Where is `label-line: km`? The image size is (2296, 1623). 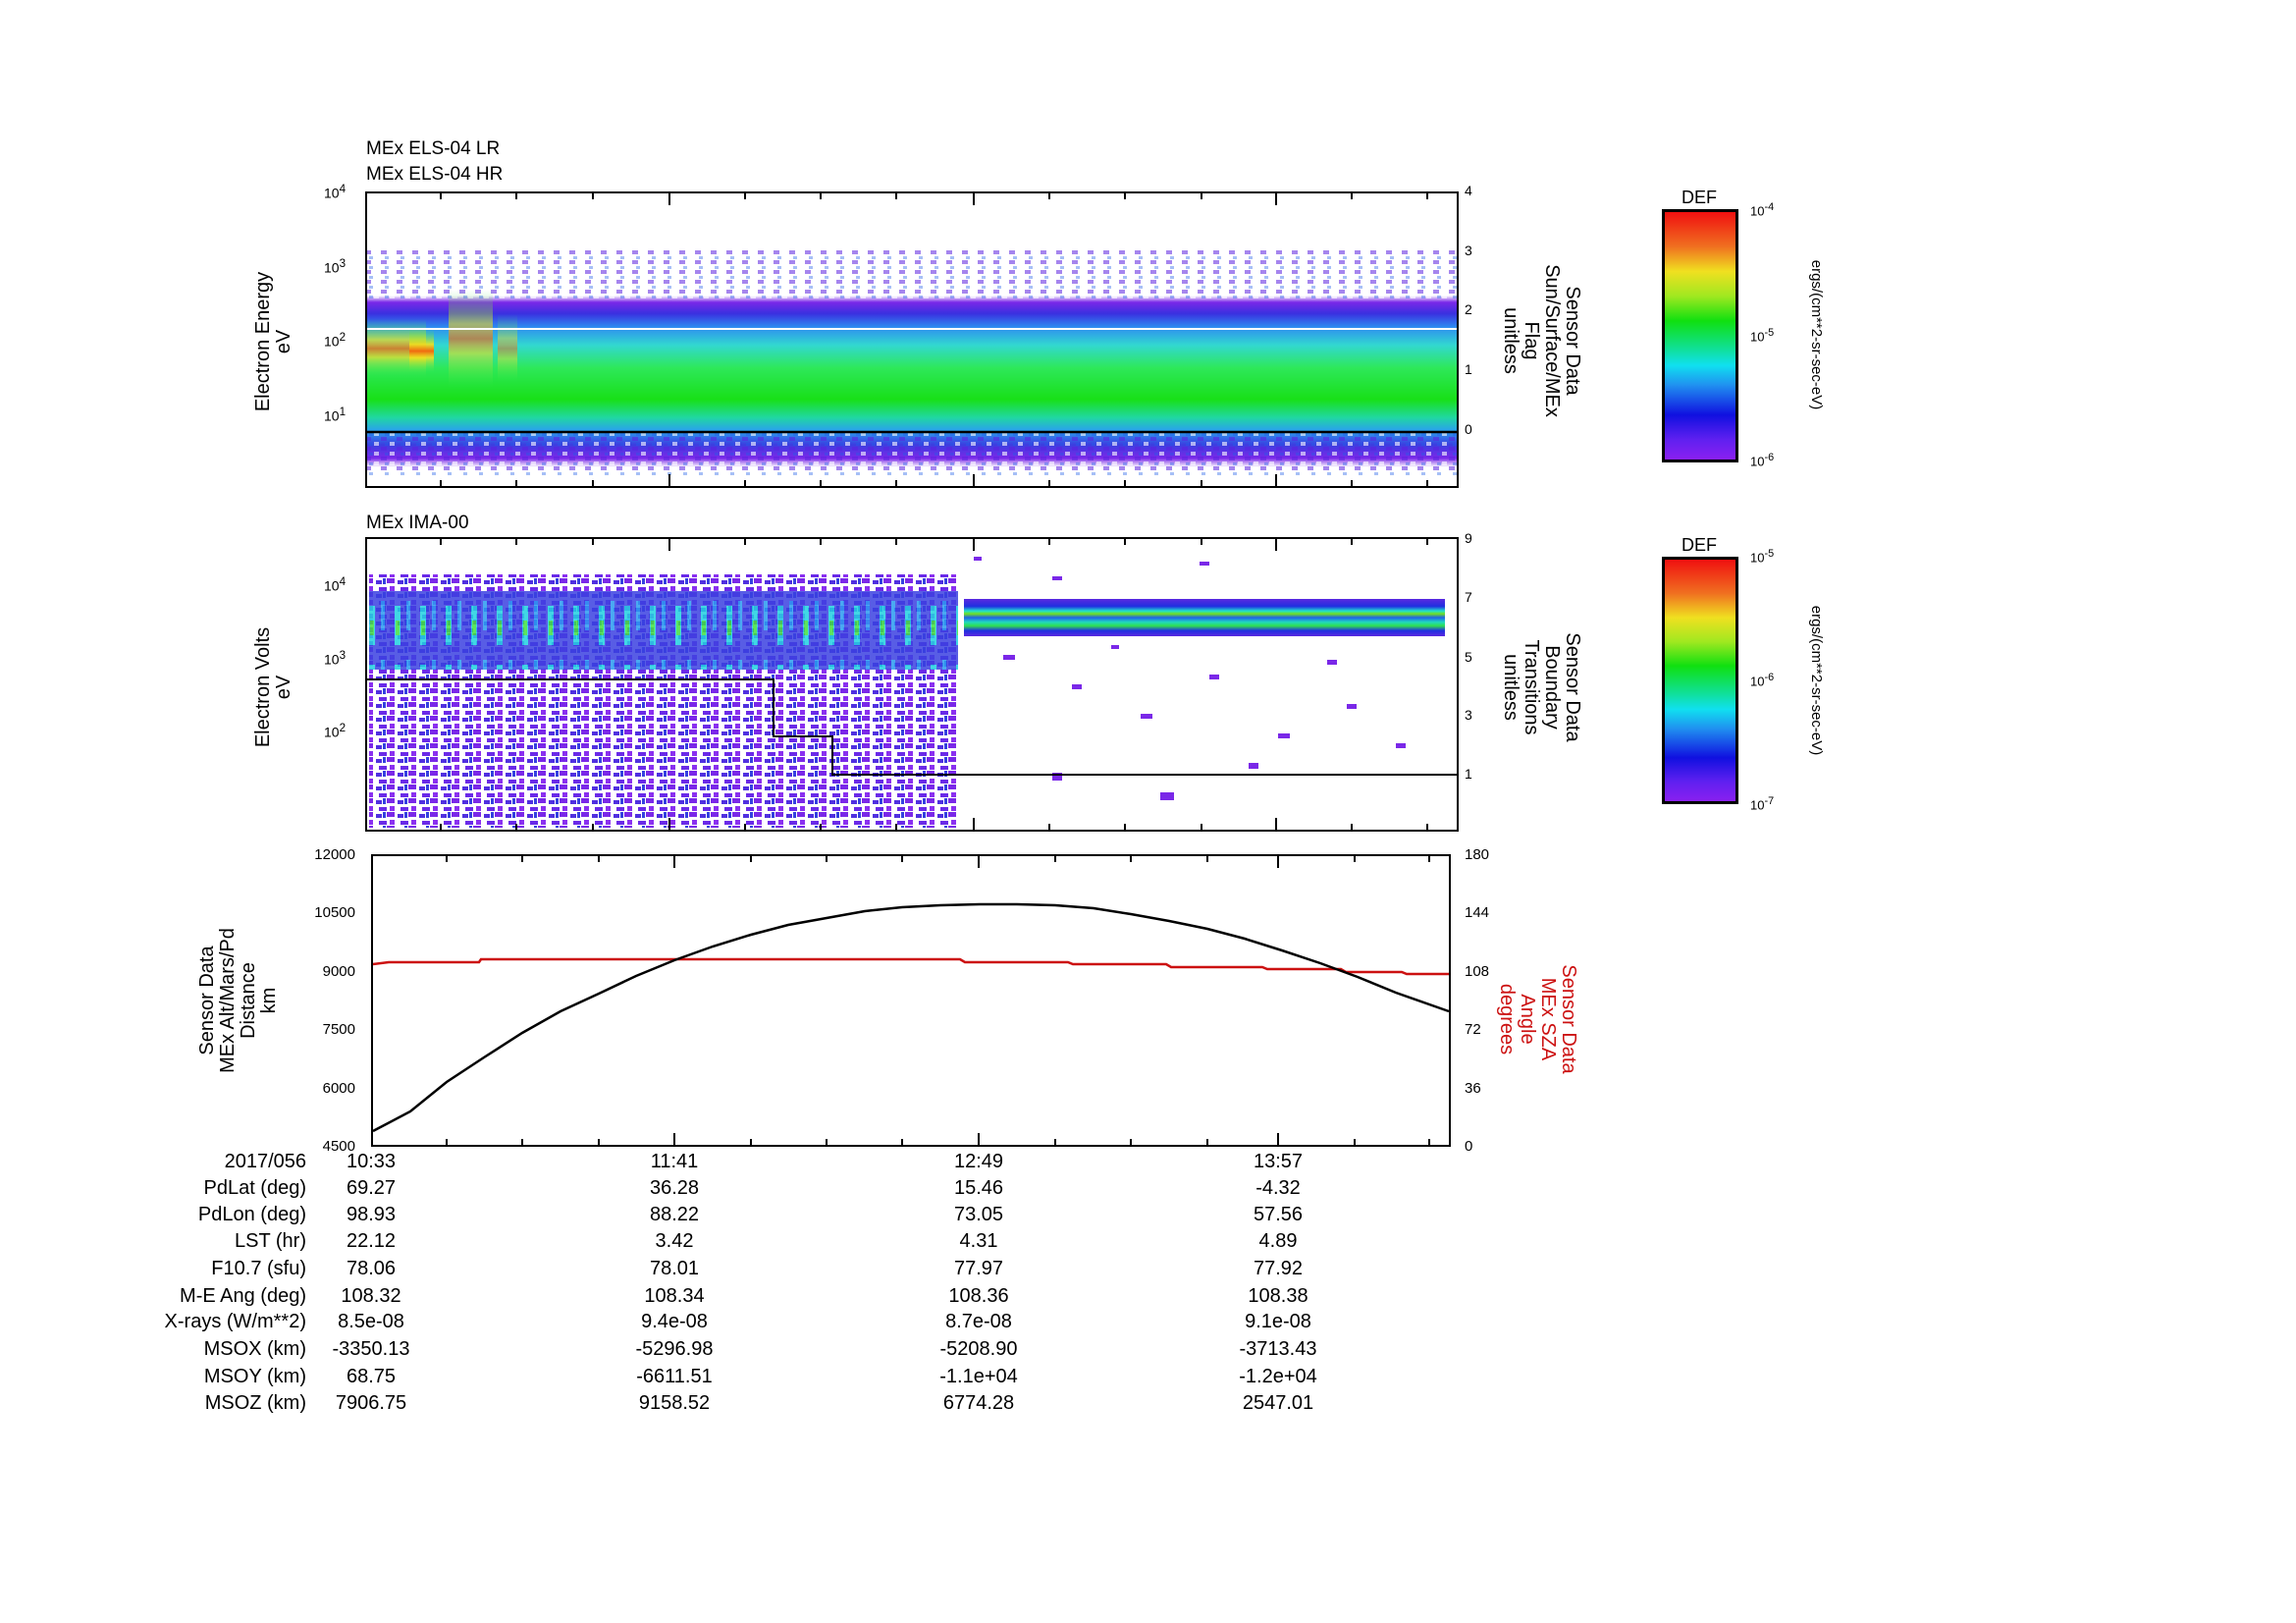
label-line: km is located at coordinates (269, 1000).